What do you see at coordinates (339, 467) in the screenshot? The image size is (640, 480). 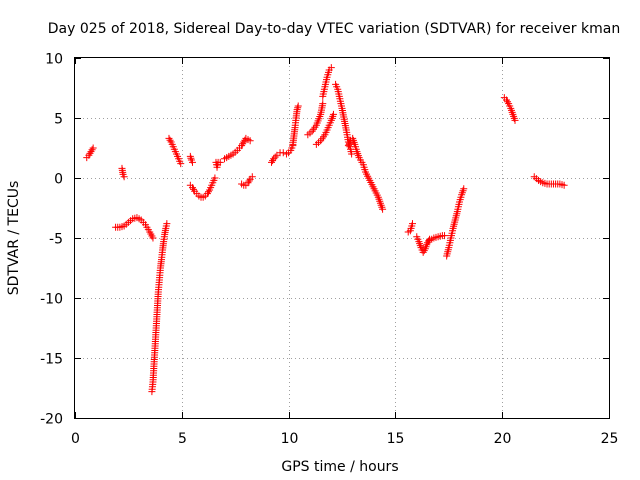 I see `x-axis-label: GPS time / hours` at bounding box center [339, 467].